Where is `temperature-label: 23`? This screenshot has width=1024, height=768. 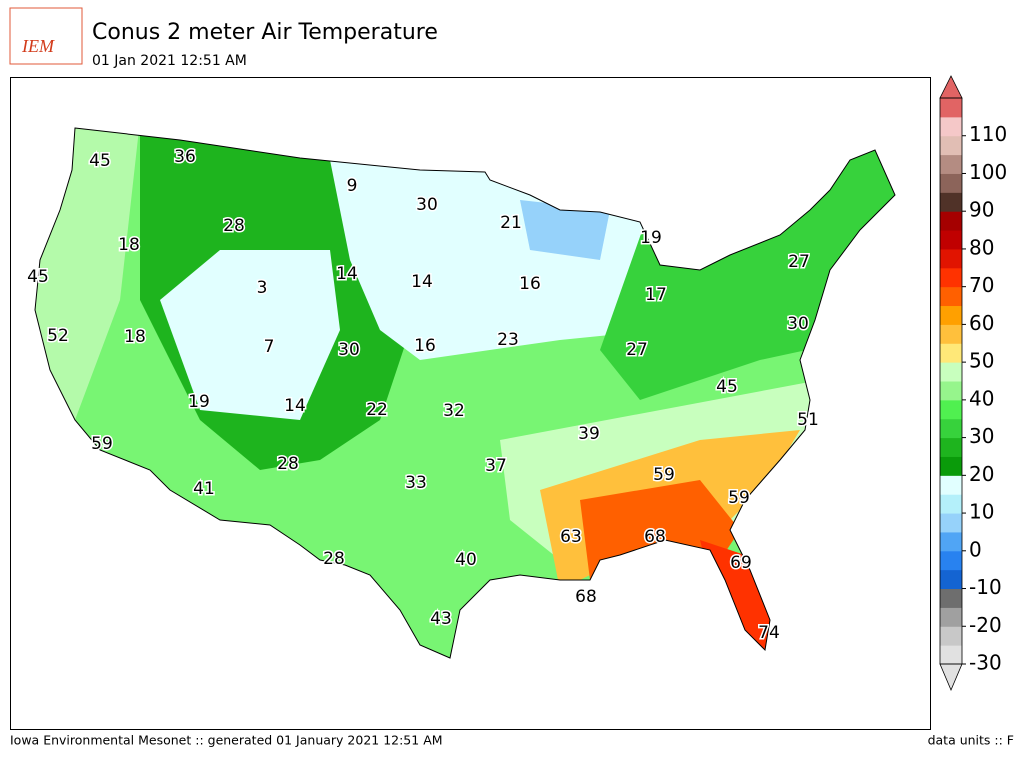 temperature-label: 23 is located at coordinates (508, 340).